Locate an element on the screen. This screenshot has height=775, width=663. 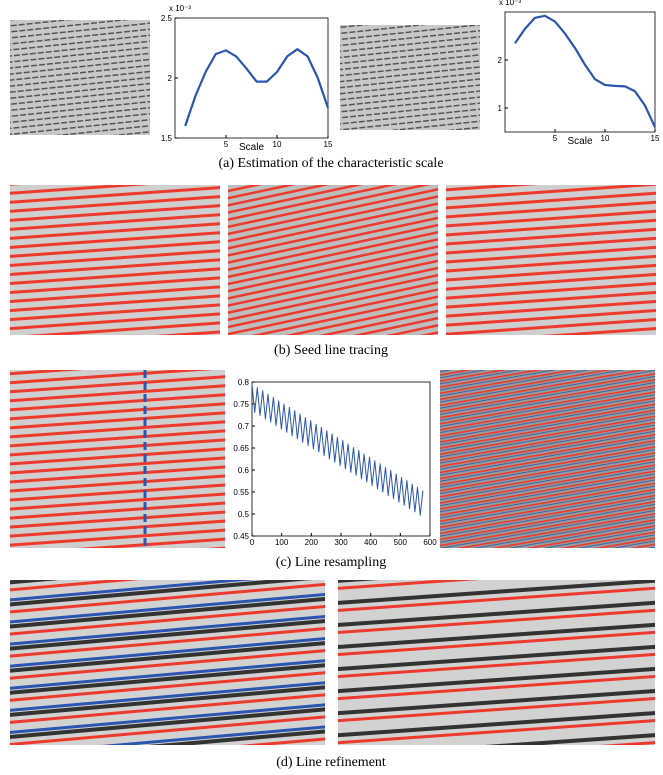
x-tick-label: 0 is located at coordinates (252, 542).